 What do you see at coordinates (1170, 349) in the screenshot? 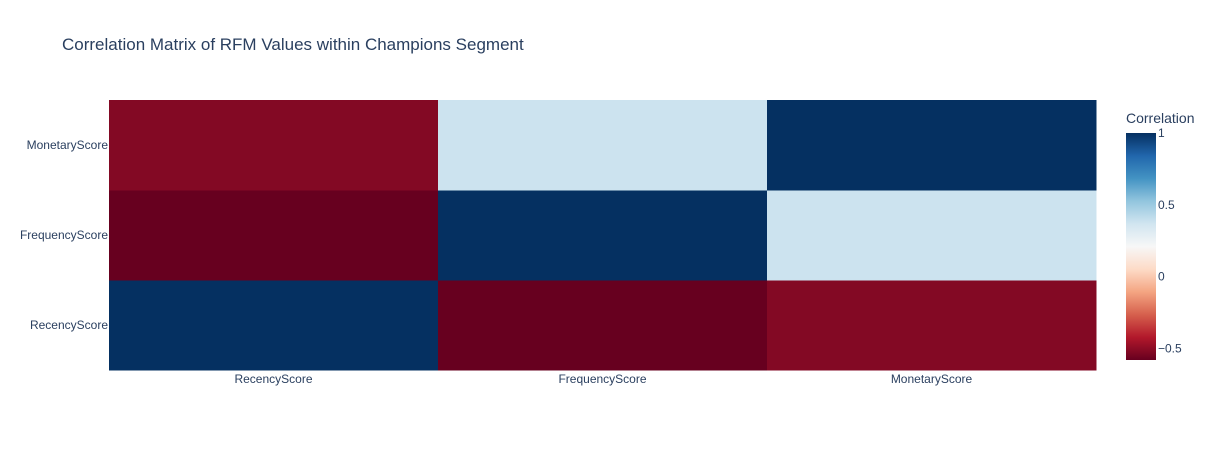
I see `colorbar-tick-label: −0.5` at bounding box center [1170, 349].